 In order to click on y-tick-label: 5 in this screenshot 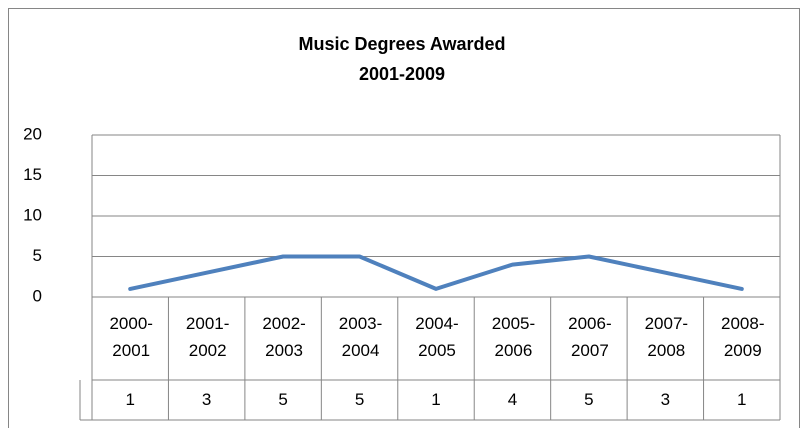, I will do `click(37, 255)`.